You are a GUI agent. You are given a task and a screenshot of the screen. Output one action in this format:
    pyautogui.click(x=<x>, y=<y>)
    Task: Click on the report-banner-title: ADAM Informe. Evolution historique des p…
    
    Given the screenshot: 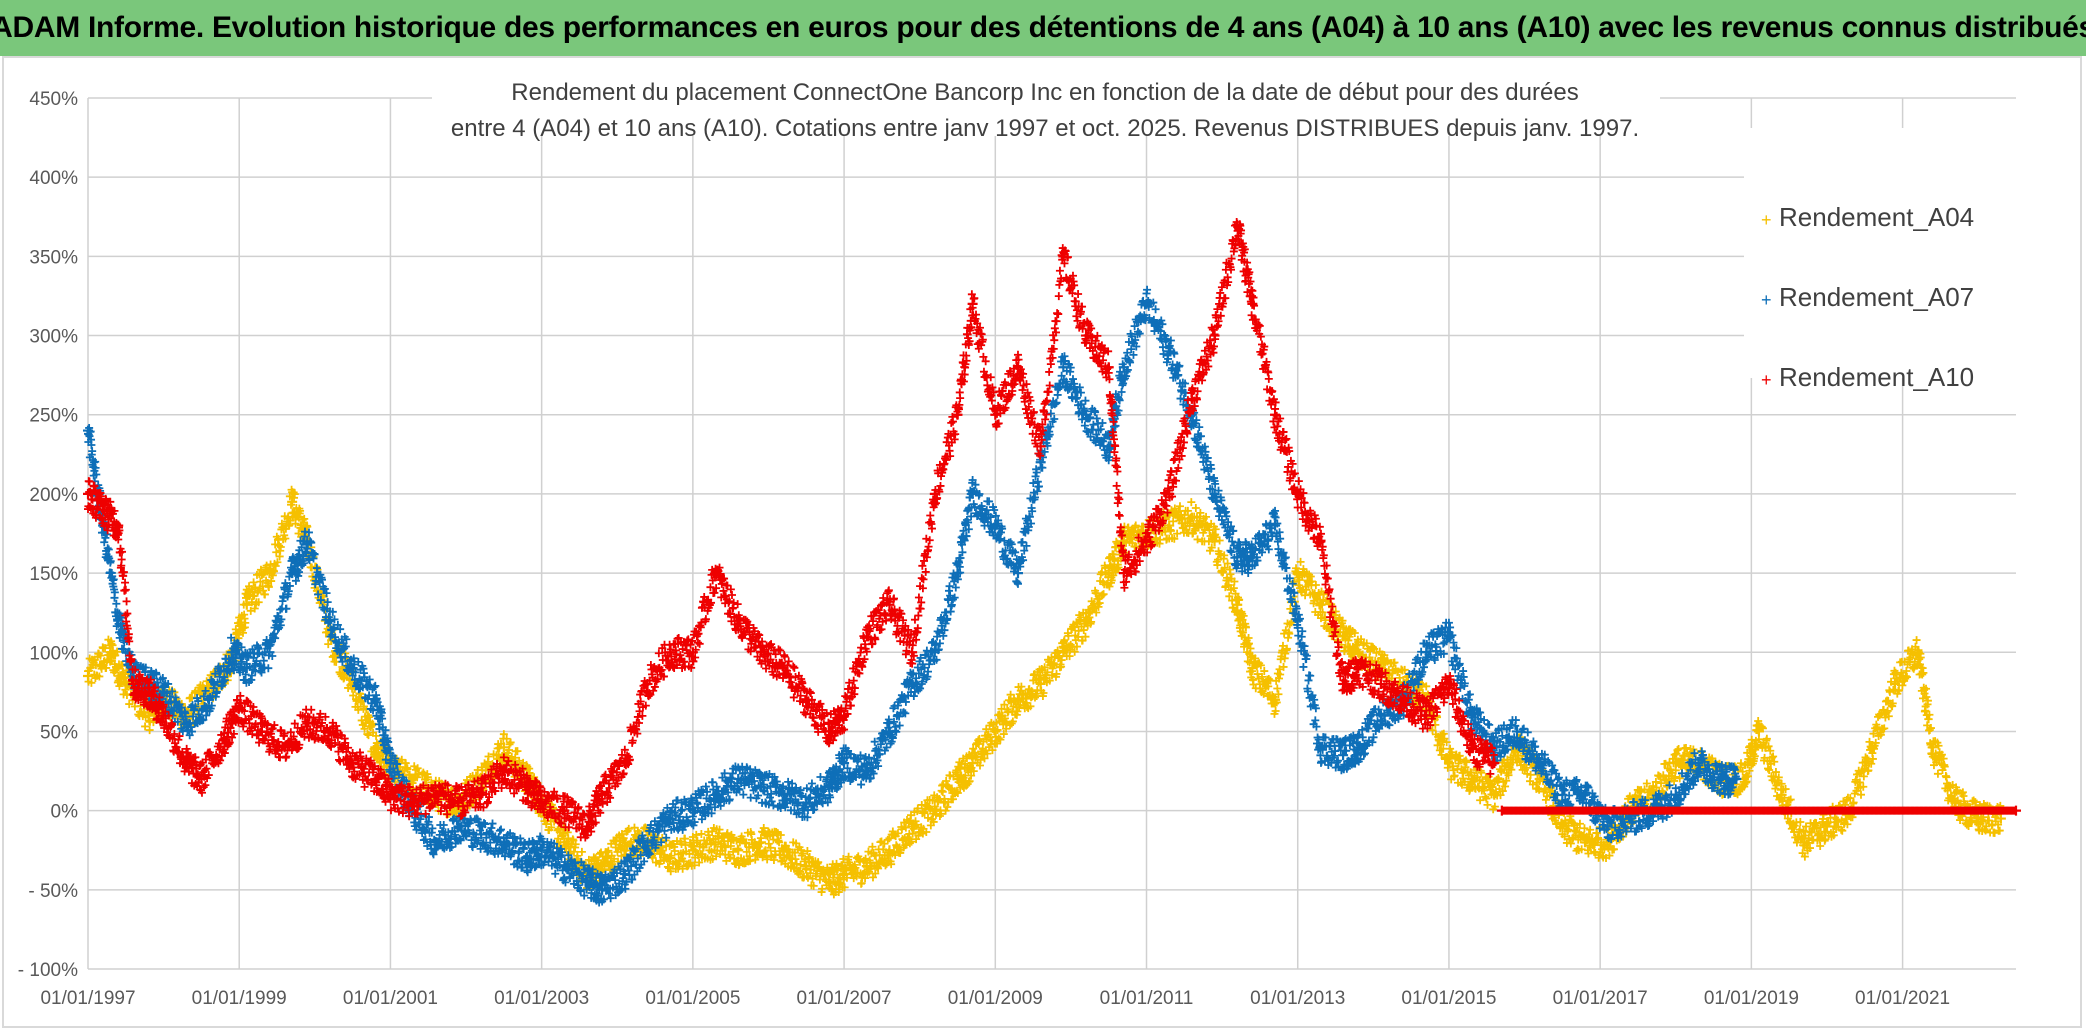 What is the action you would take?
    pyautogui.click(x=1043, y=27)
    